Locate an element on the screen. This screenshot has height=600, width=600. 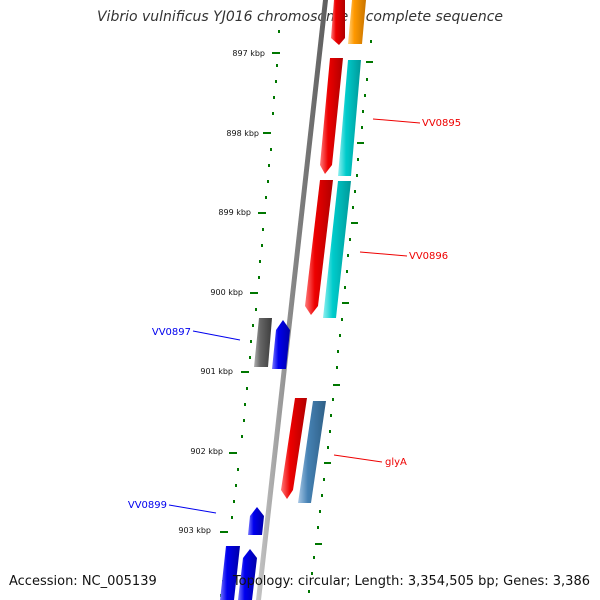
ruler-label-900: 900 kbp is located at coordinates (226, 292).